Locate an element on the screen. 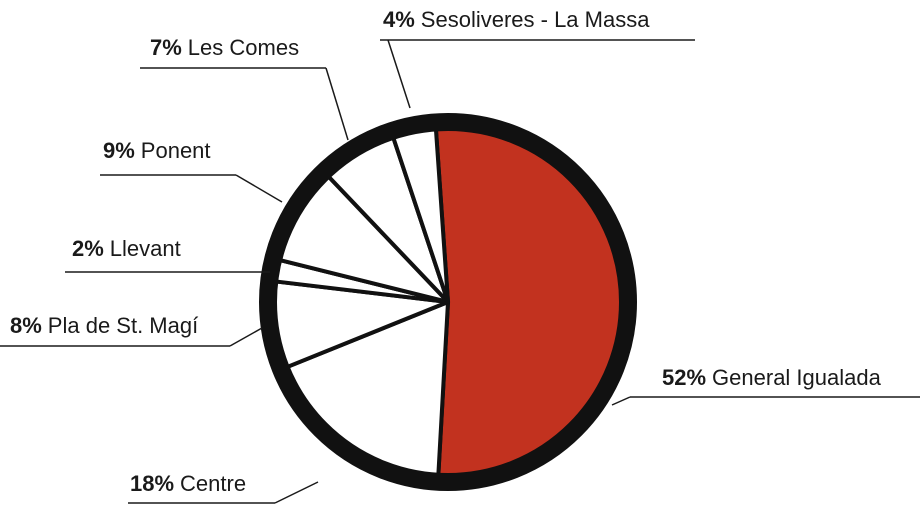 The width and height of the screenshot is (923, 518). slice-label: 2% Llevant is located at coordinates (126, 248).